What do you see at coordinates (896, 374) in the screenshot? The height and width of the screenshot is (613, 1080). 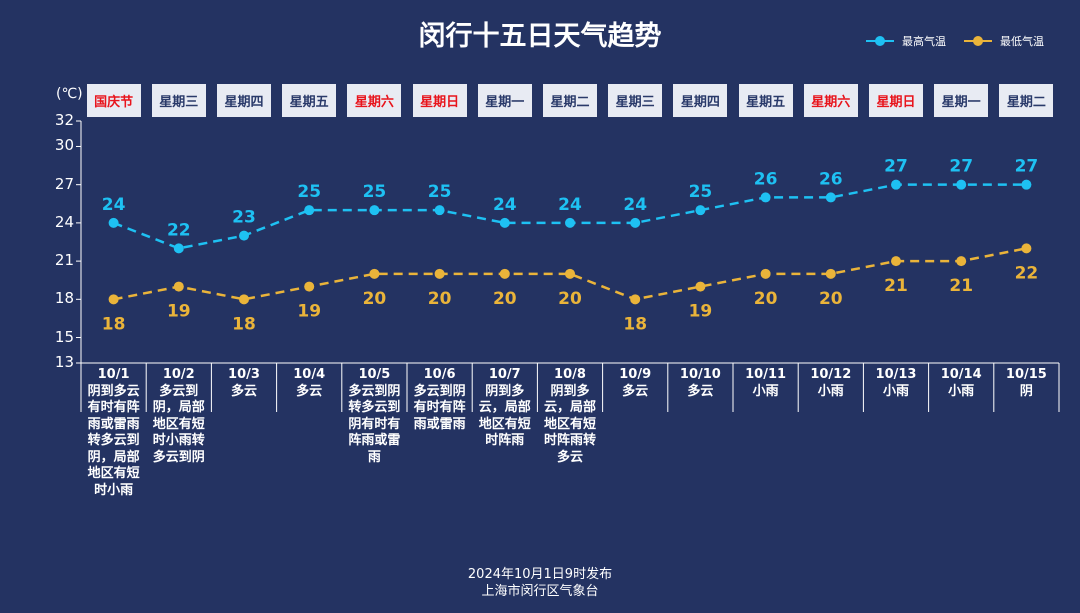 I see `date-label: 10/13` at bounding box center [896, 374].